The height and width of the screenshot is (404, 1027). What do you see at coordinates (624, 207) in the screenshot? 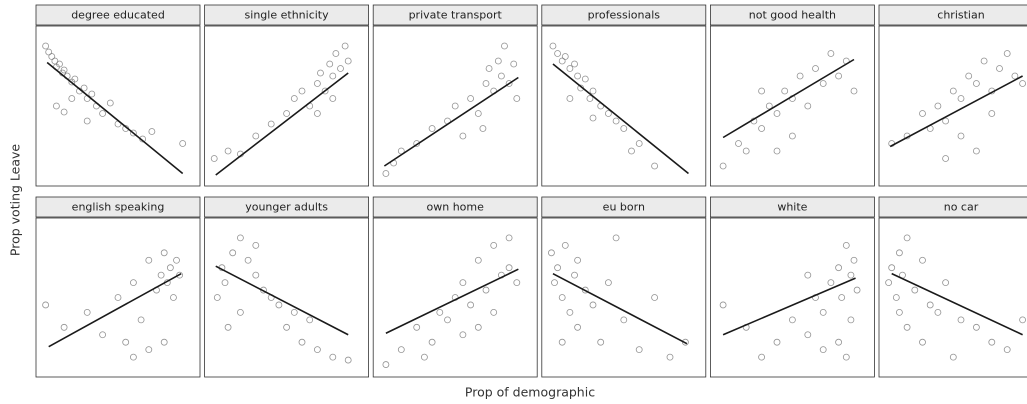
I see `panel-title: eu born` at bounding box center [624, 207].